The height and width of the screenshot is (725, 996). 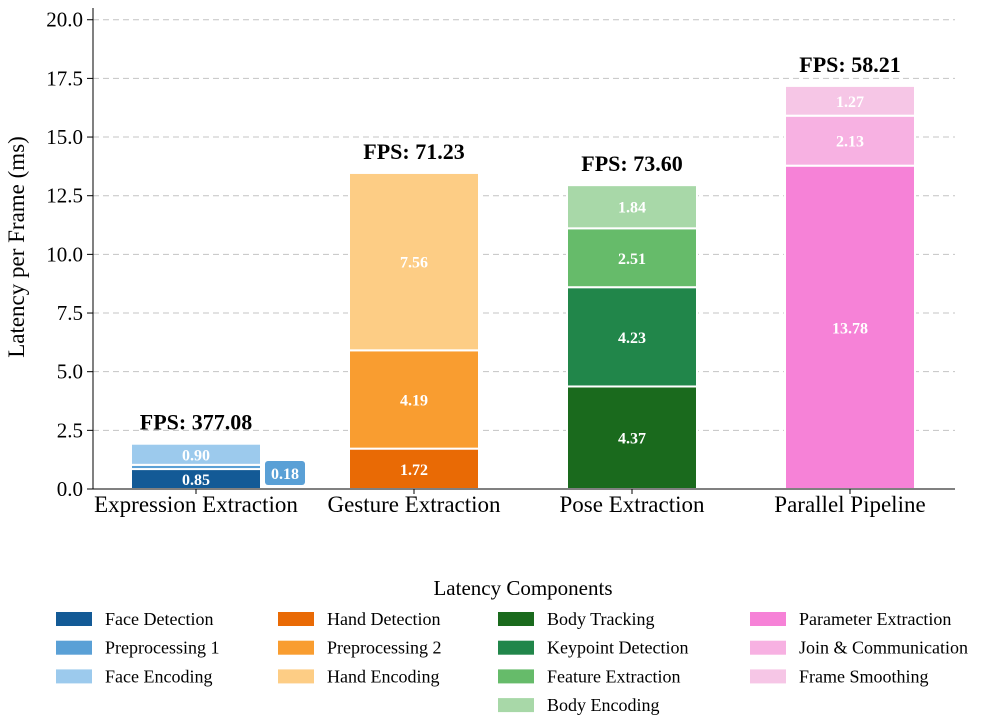 I want to click on value-label: 13.78, so click(x=850, y=328).